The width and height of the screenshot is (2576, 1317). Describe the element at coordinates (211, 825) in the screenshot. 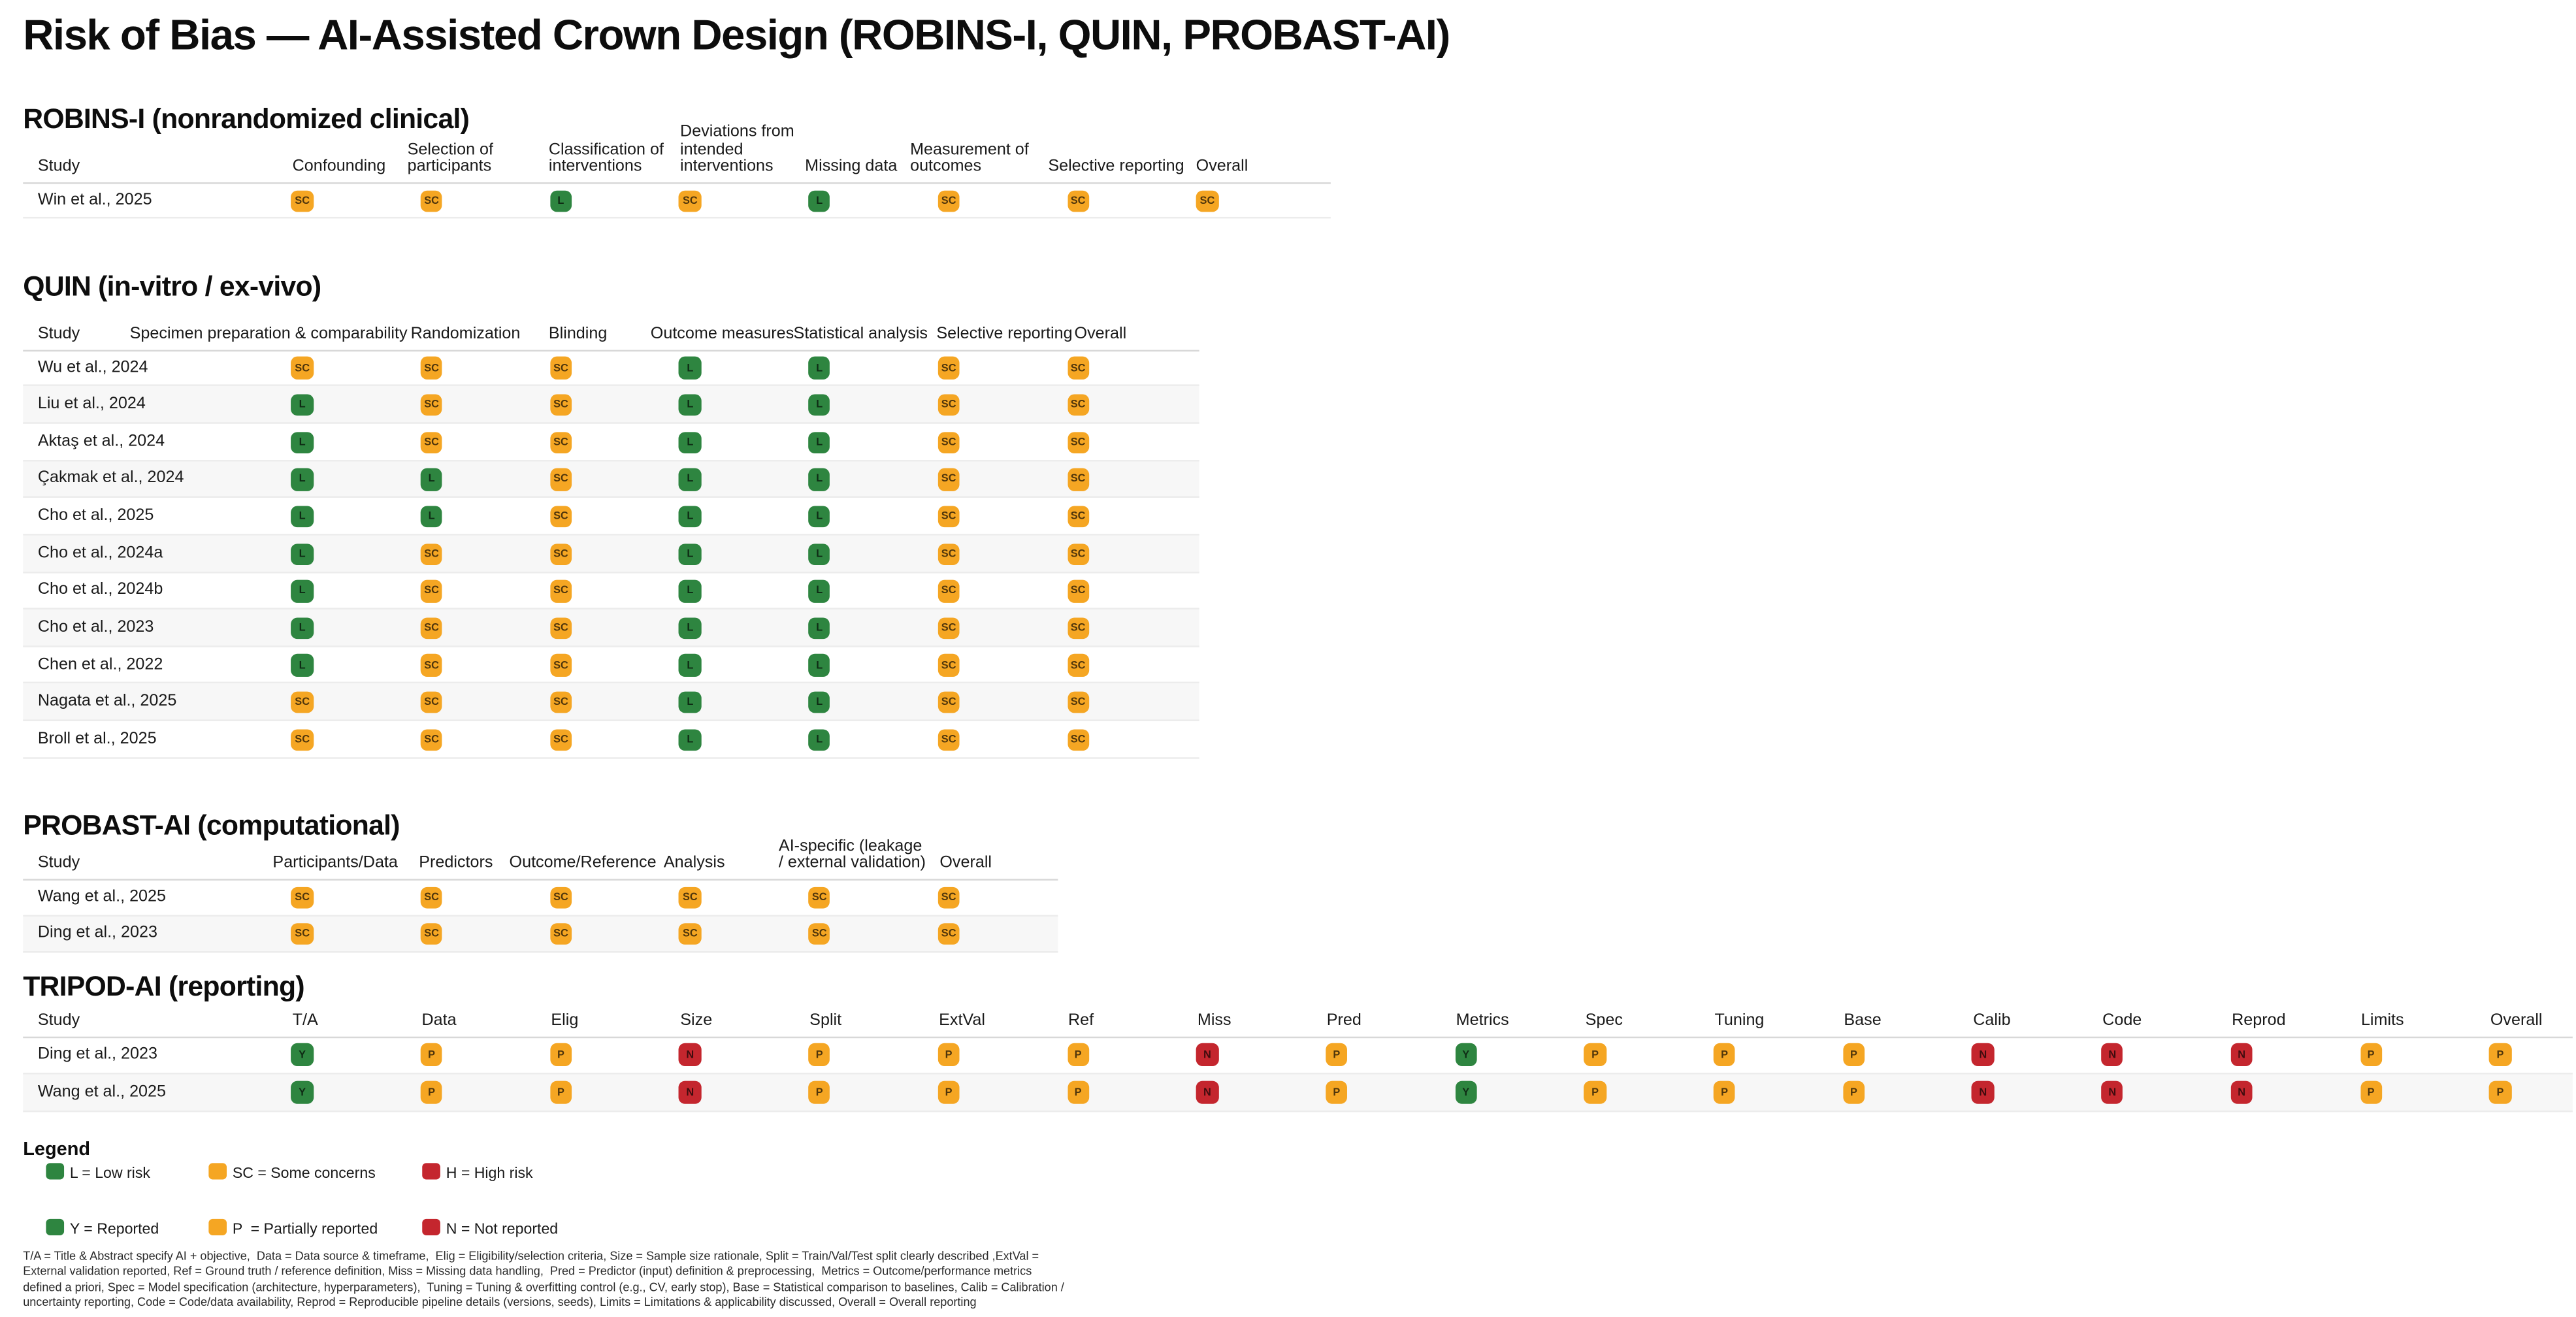

I see `section-heading: PROBAST-AI (computational)` at that location.